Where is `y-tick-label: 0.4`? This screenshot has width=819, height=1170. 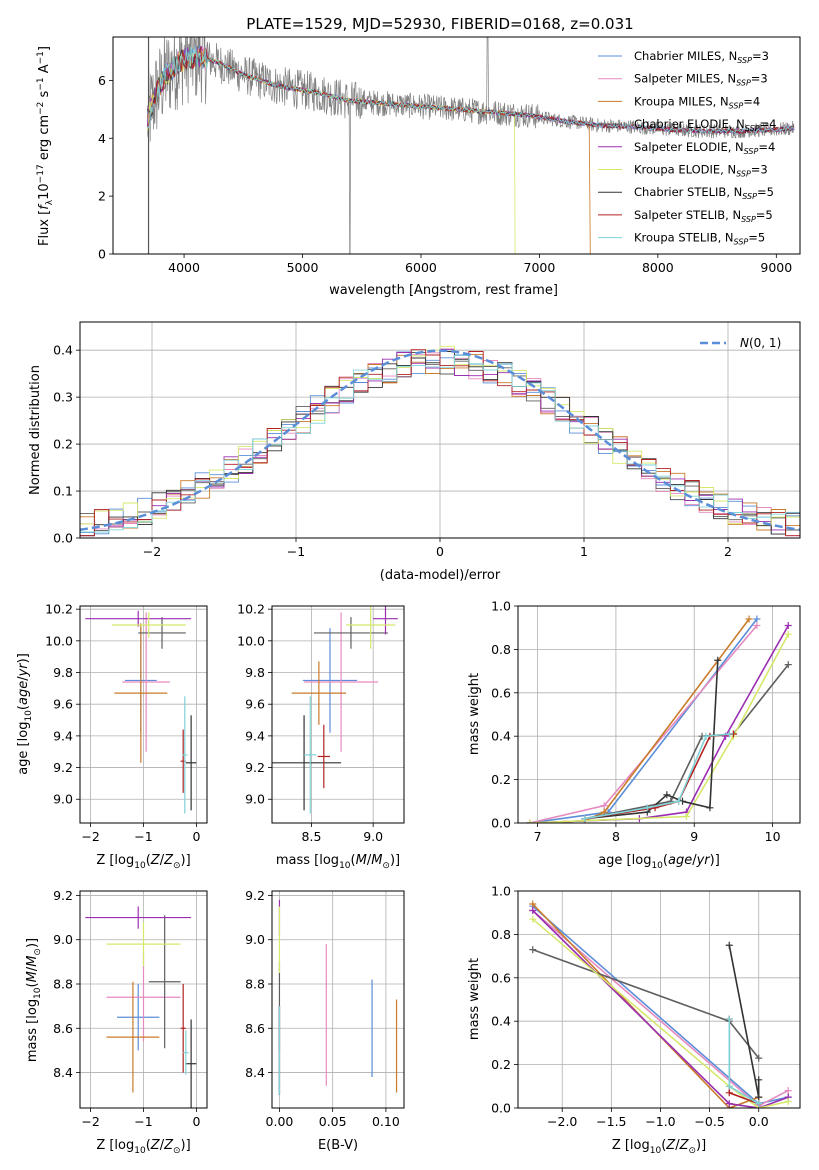 y-tick-label: 0.4 is located at coordinates (63, 350).